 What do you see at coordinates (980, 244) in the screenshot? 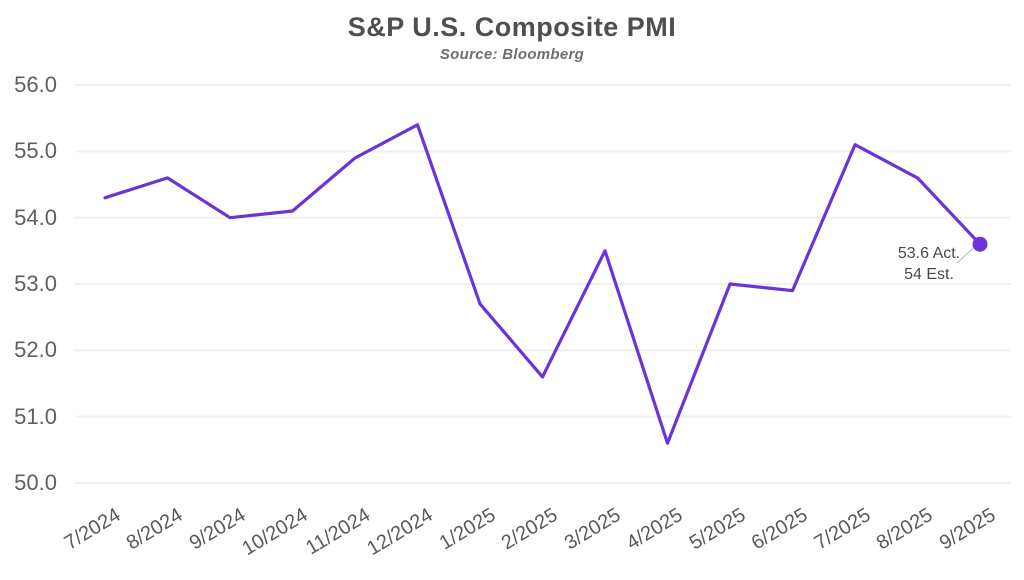
I see `last-point-marker` at bounding box center [980, 244].